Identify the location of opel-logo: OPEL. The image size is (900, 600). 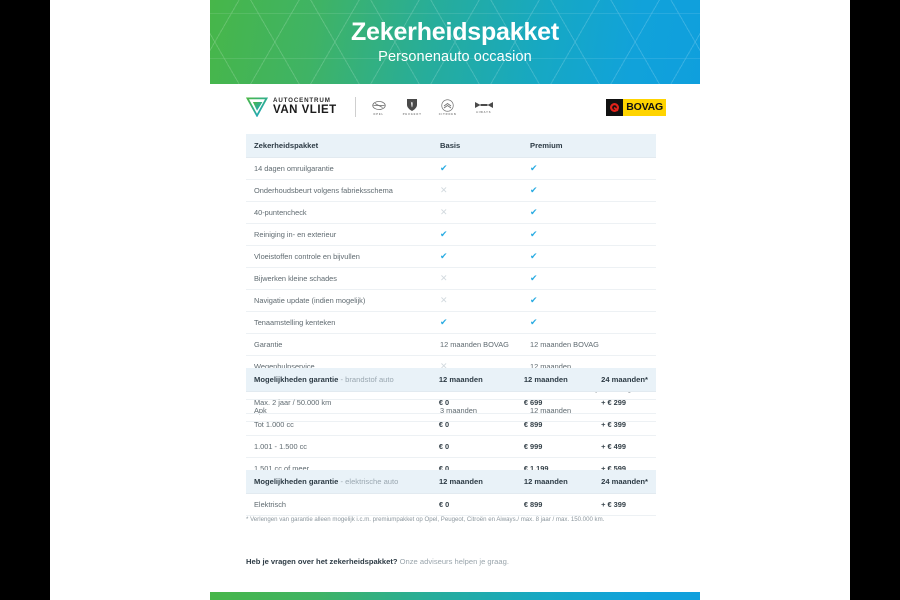
(379, 107).